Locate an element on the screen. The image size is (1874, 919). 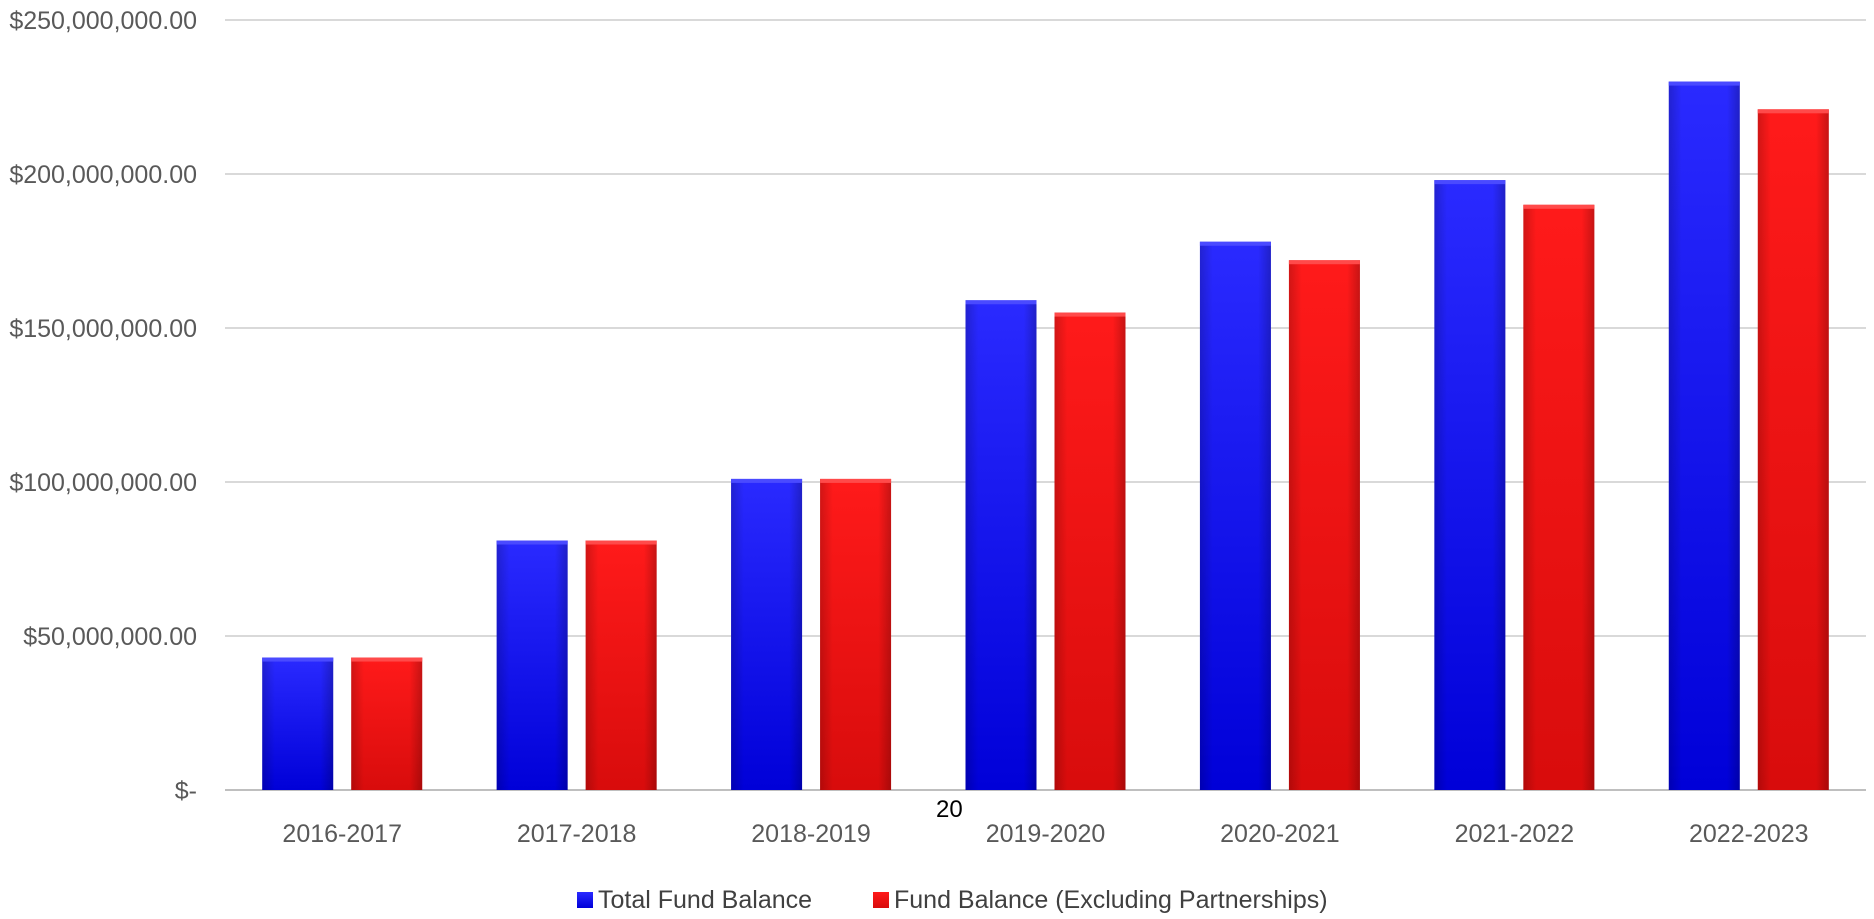
y-tick-label: $100,000,000.00 is located at coordinates (103, 483).